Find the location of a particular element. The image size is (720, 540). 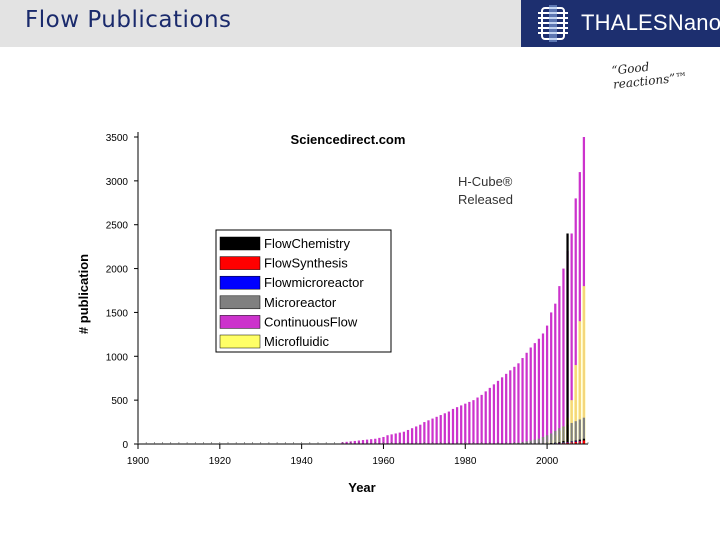

y-tick-label: 1000 is located at coordinates (117, 357).